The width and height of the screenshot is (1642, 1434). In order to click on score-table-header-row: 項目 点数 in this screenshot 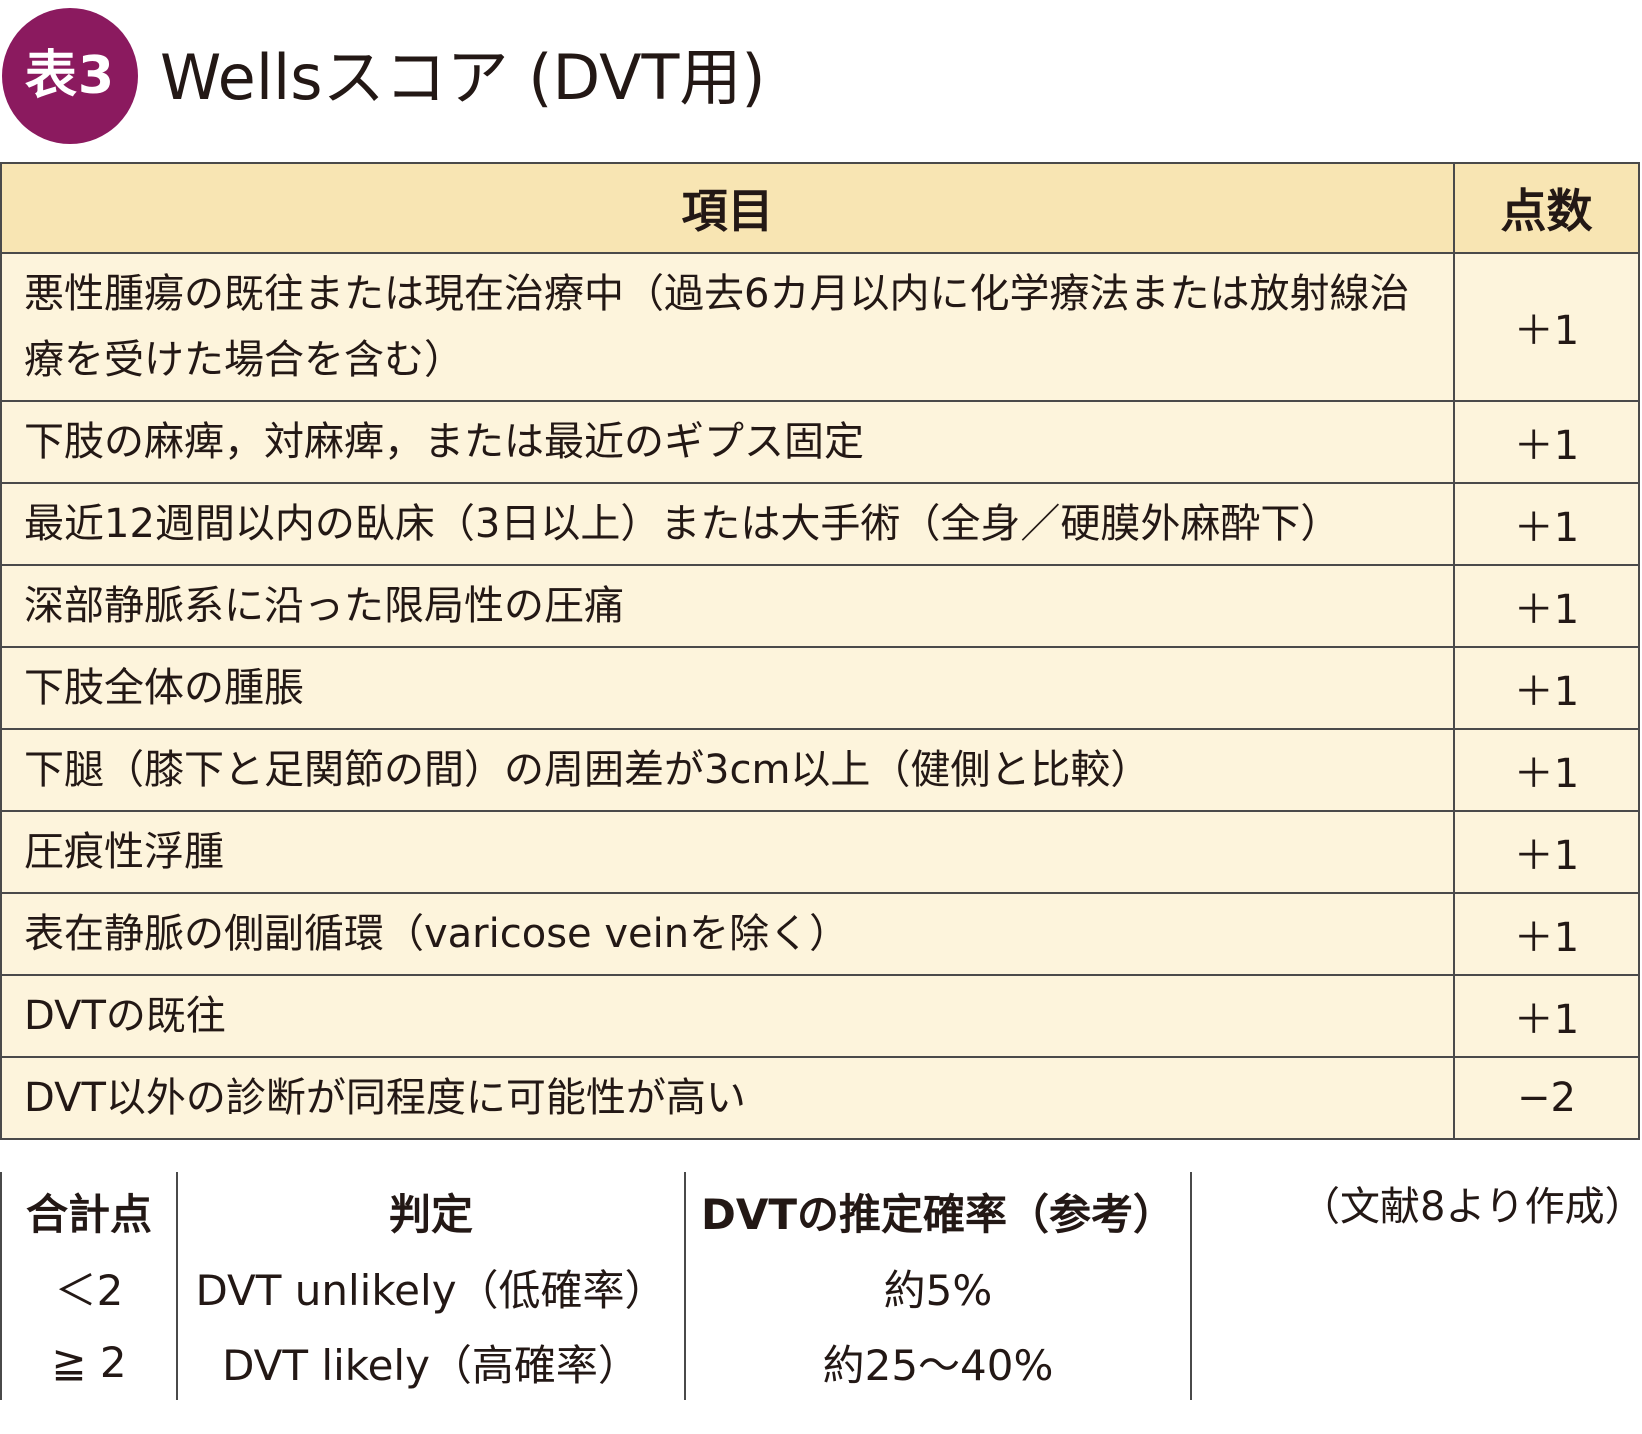, I will do `click(820, 208)`.